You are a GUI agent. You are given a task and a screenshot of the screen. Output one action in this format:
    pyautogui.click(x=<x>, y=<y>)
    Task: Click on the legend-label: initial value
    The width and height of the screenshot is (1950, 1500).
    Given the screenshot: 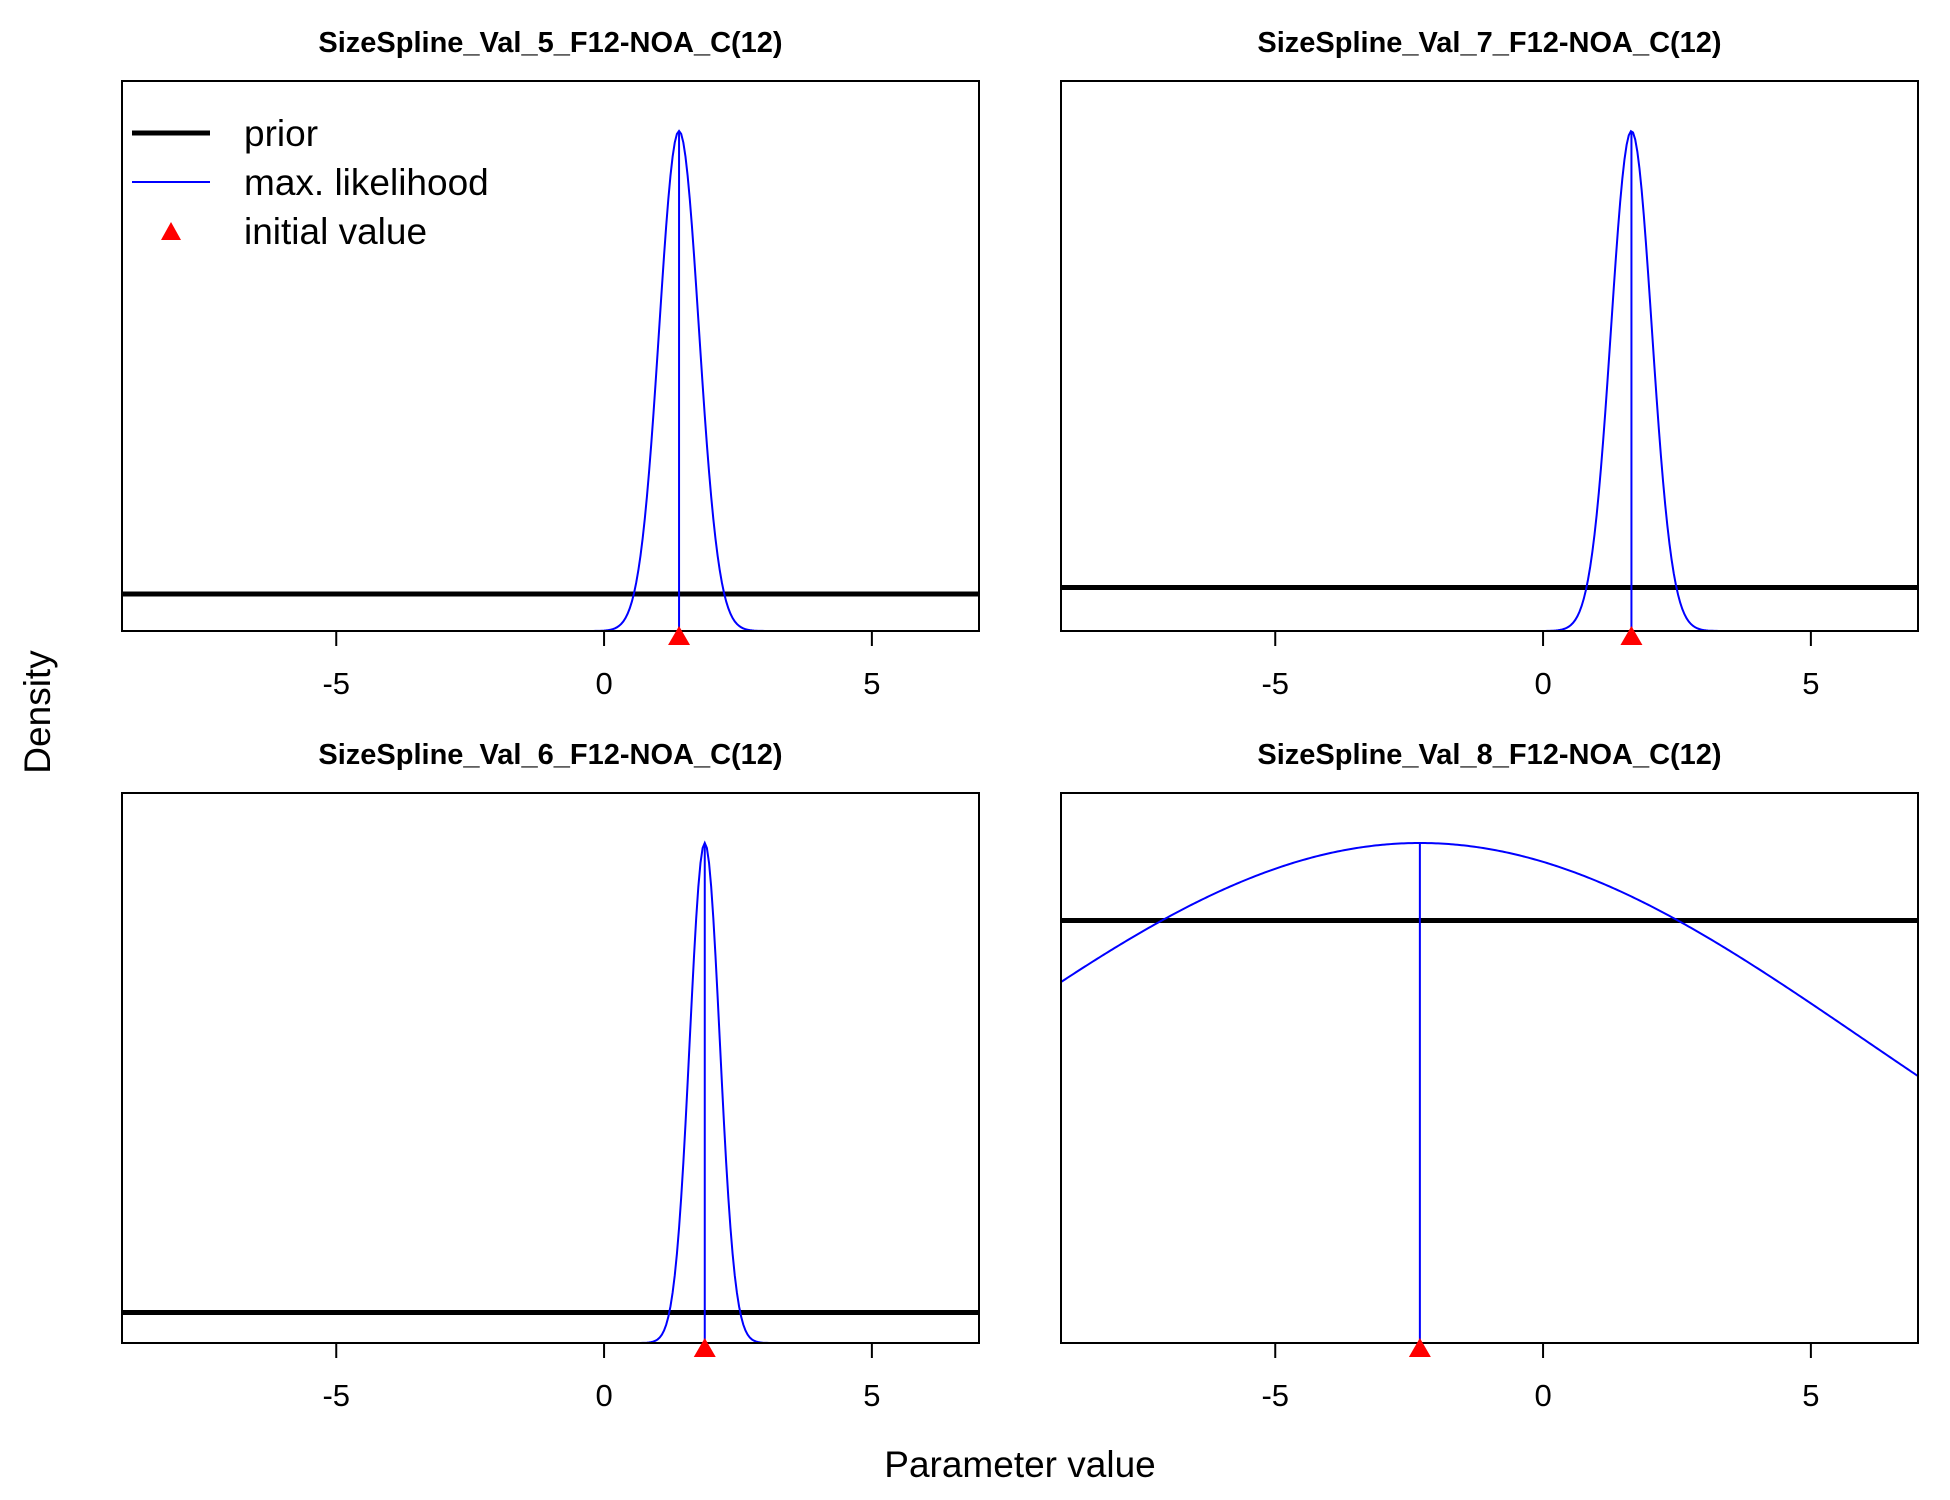 What is the action you would take?
    pyautogui.click(x=335, y=231)
    